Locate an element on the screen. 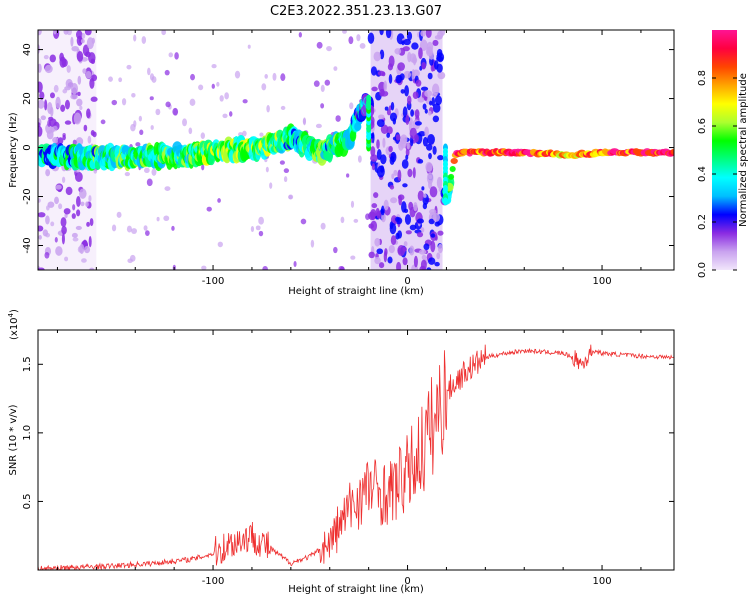  y-tick-label: 1.0 is located at coordinates (27, 433).